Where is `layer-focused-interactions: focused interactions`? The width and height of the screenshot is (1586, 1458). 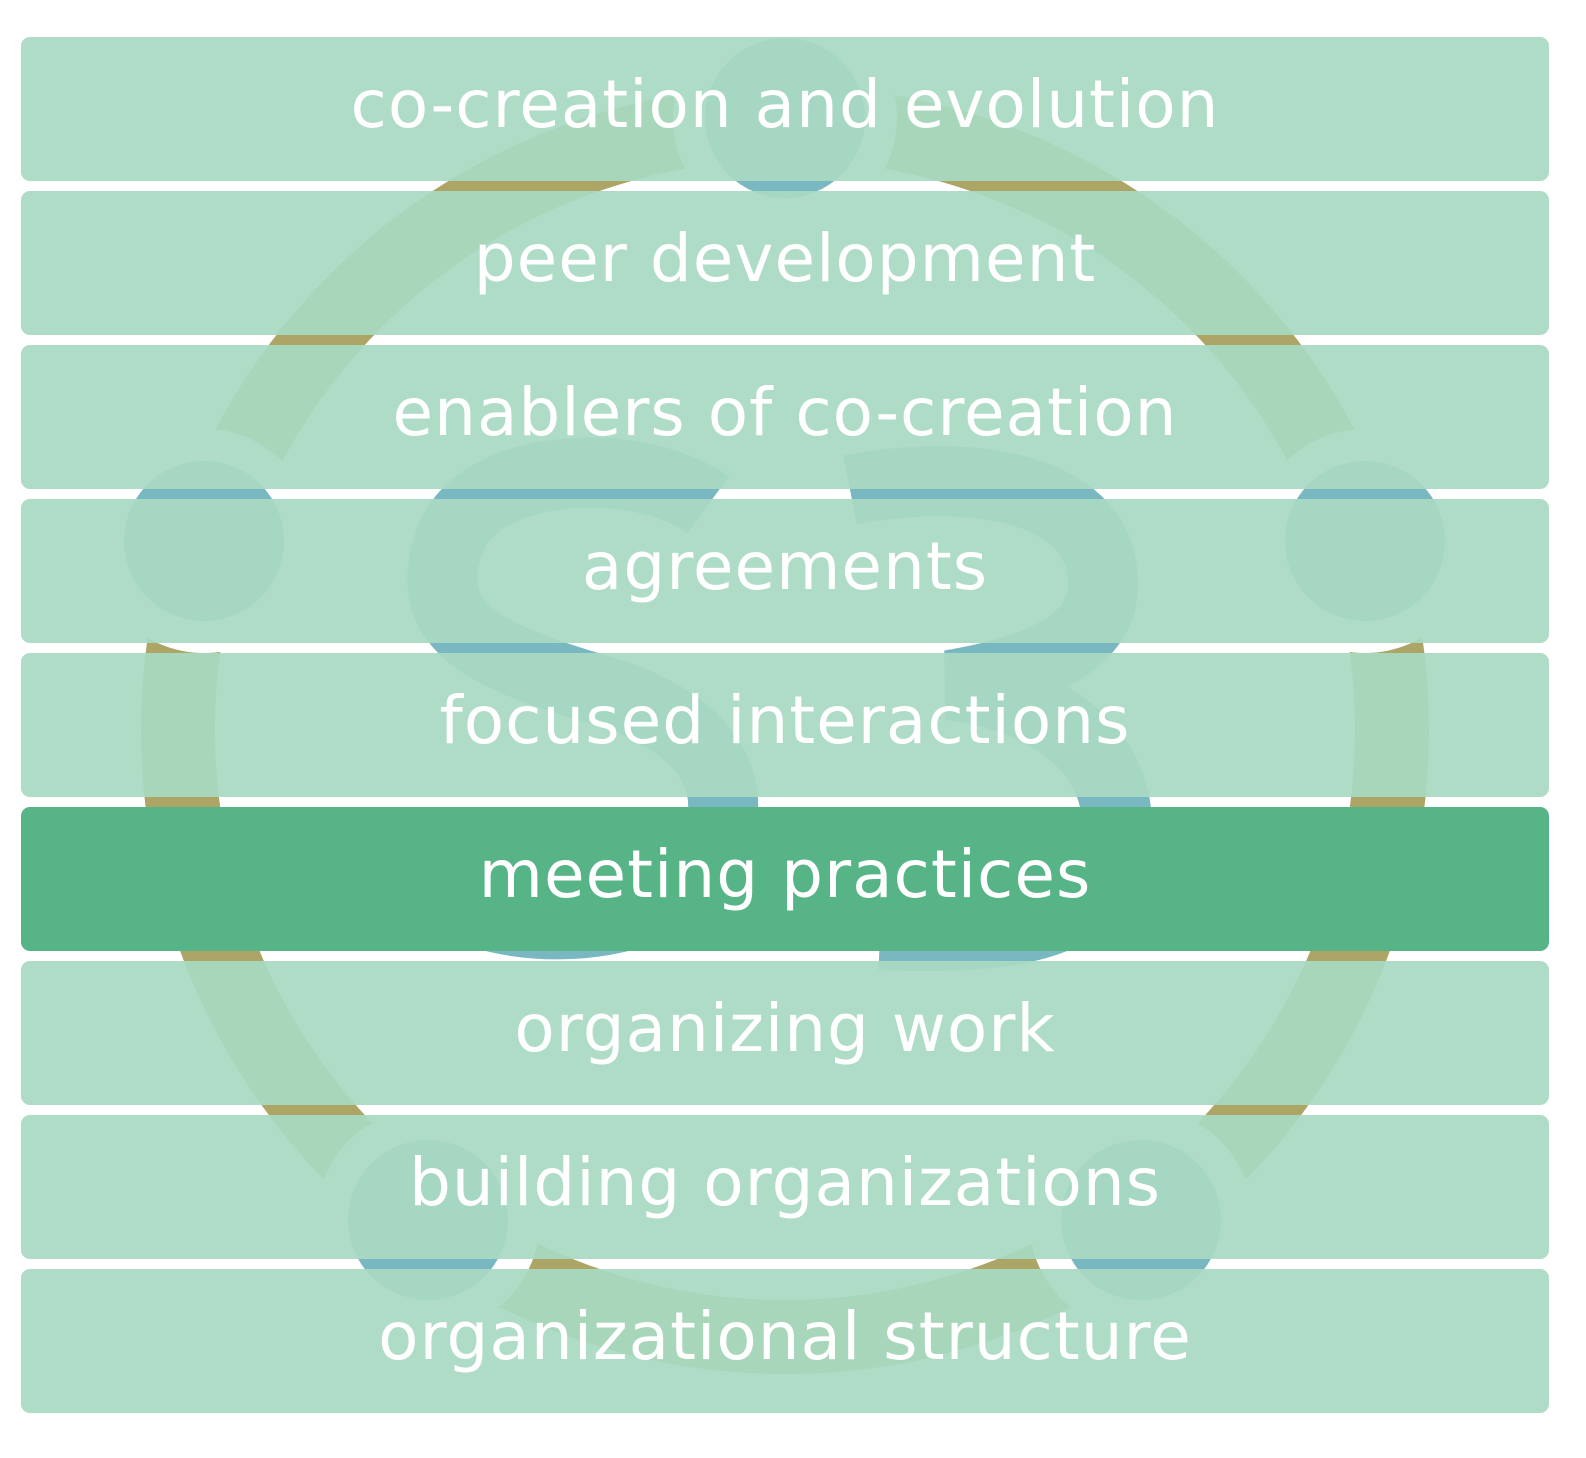 layer-focused-interactions: focused interactions is located at coordinates (785, 725).